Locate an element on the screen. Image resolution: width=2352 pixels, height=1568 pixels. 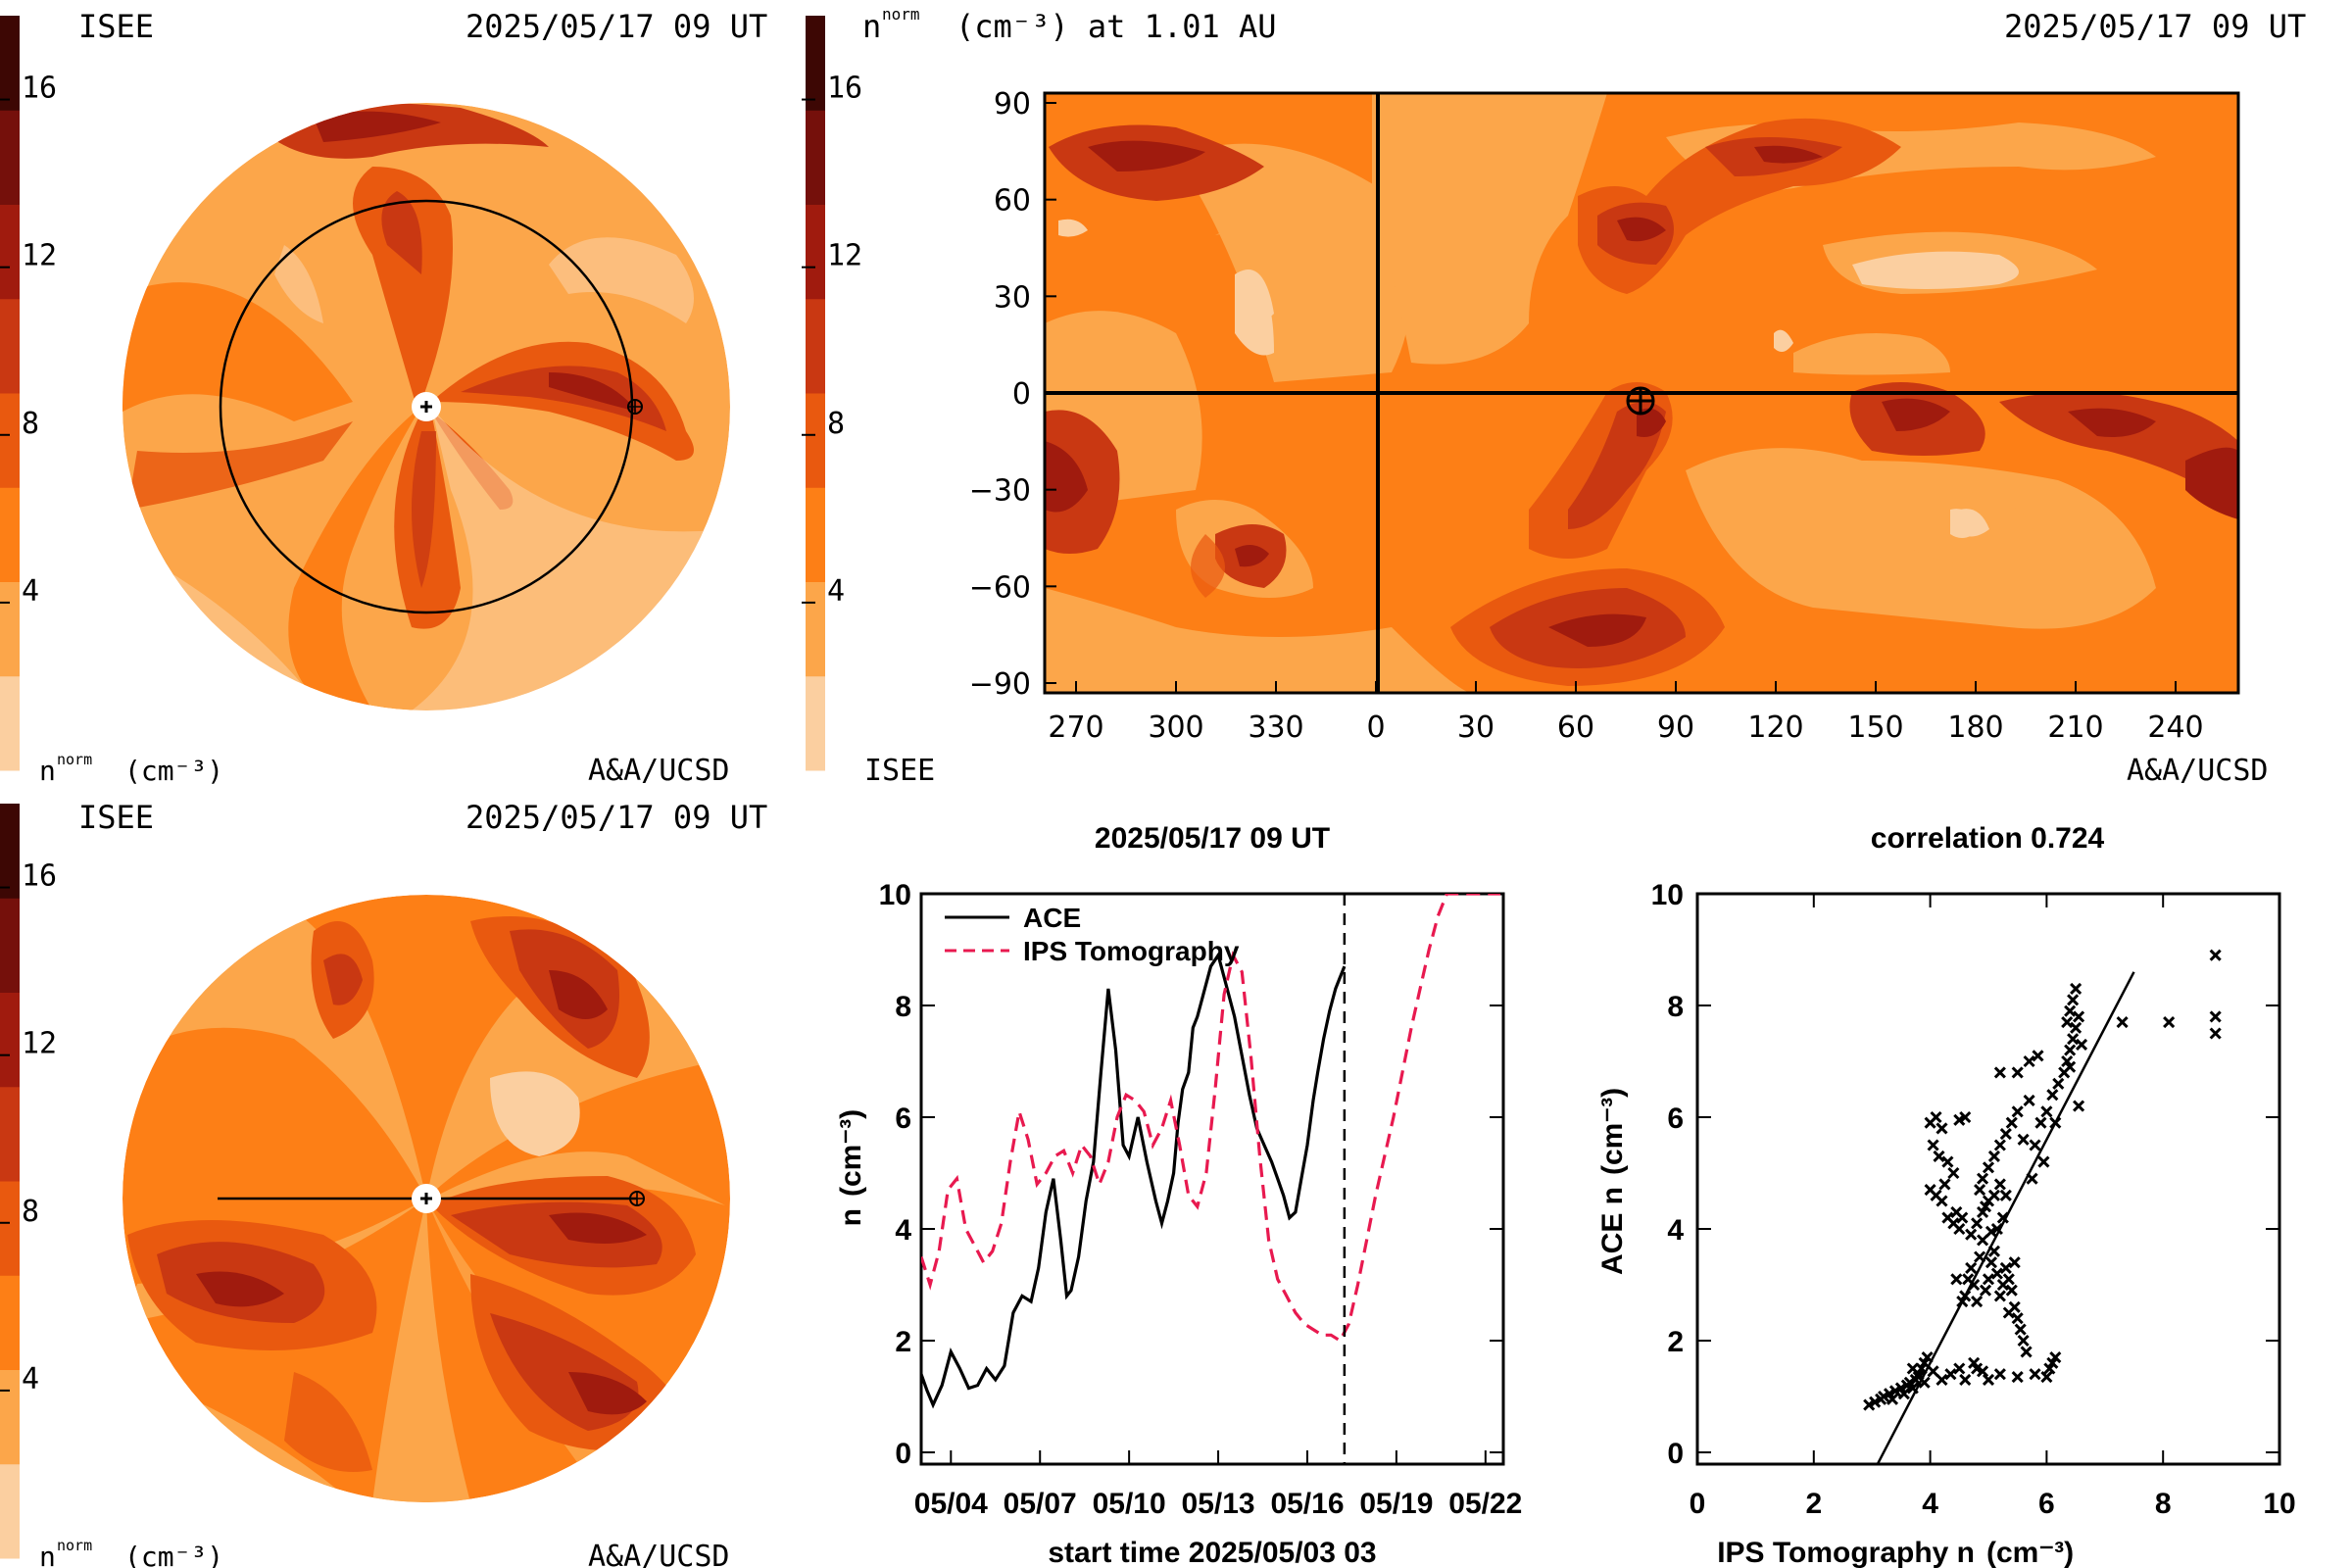
scatter-y-tick-label: 0 is located at coordinates (1675, 1454).